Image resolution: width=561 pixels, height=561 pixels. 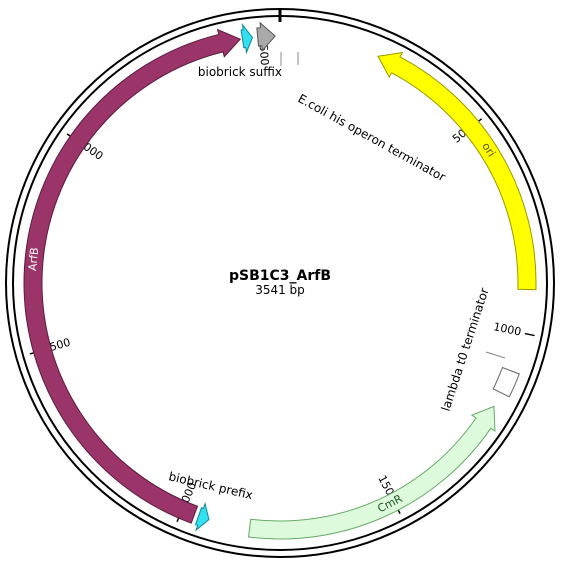 What do you see at coordinates (465, 349) in the screenshot?
I see `lambda-label: lambda t0 terminator` at bounding box center [465, 349].